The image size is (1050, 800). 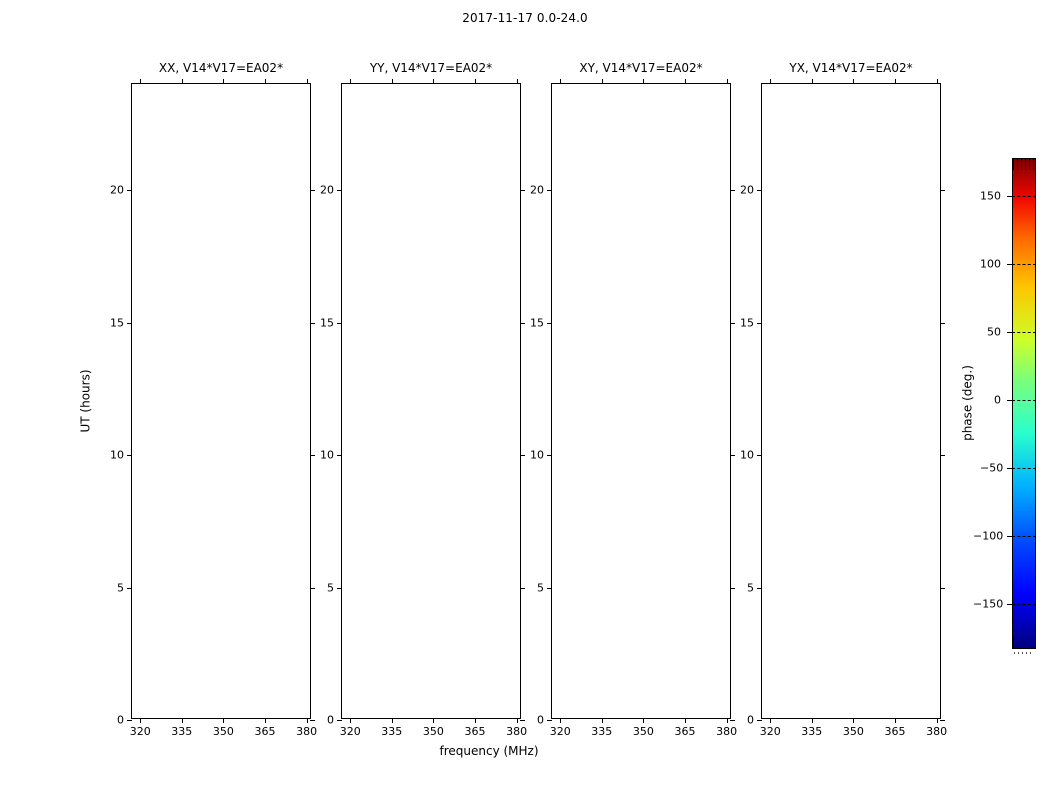 I want to click on panel-title-xy: XY, V14*V17=EA02*, so click(x=641, y=68).